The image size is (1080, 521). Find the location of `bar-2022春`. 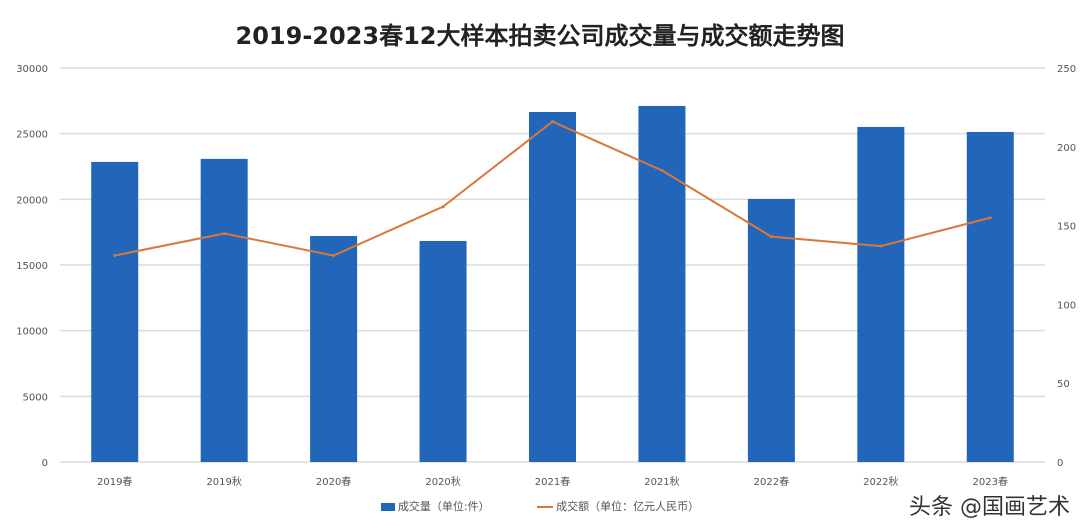

bar-2022春 is located at coordinates (771, 330).